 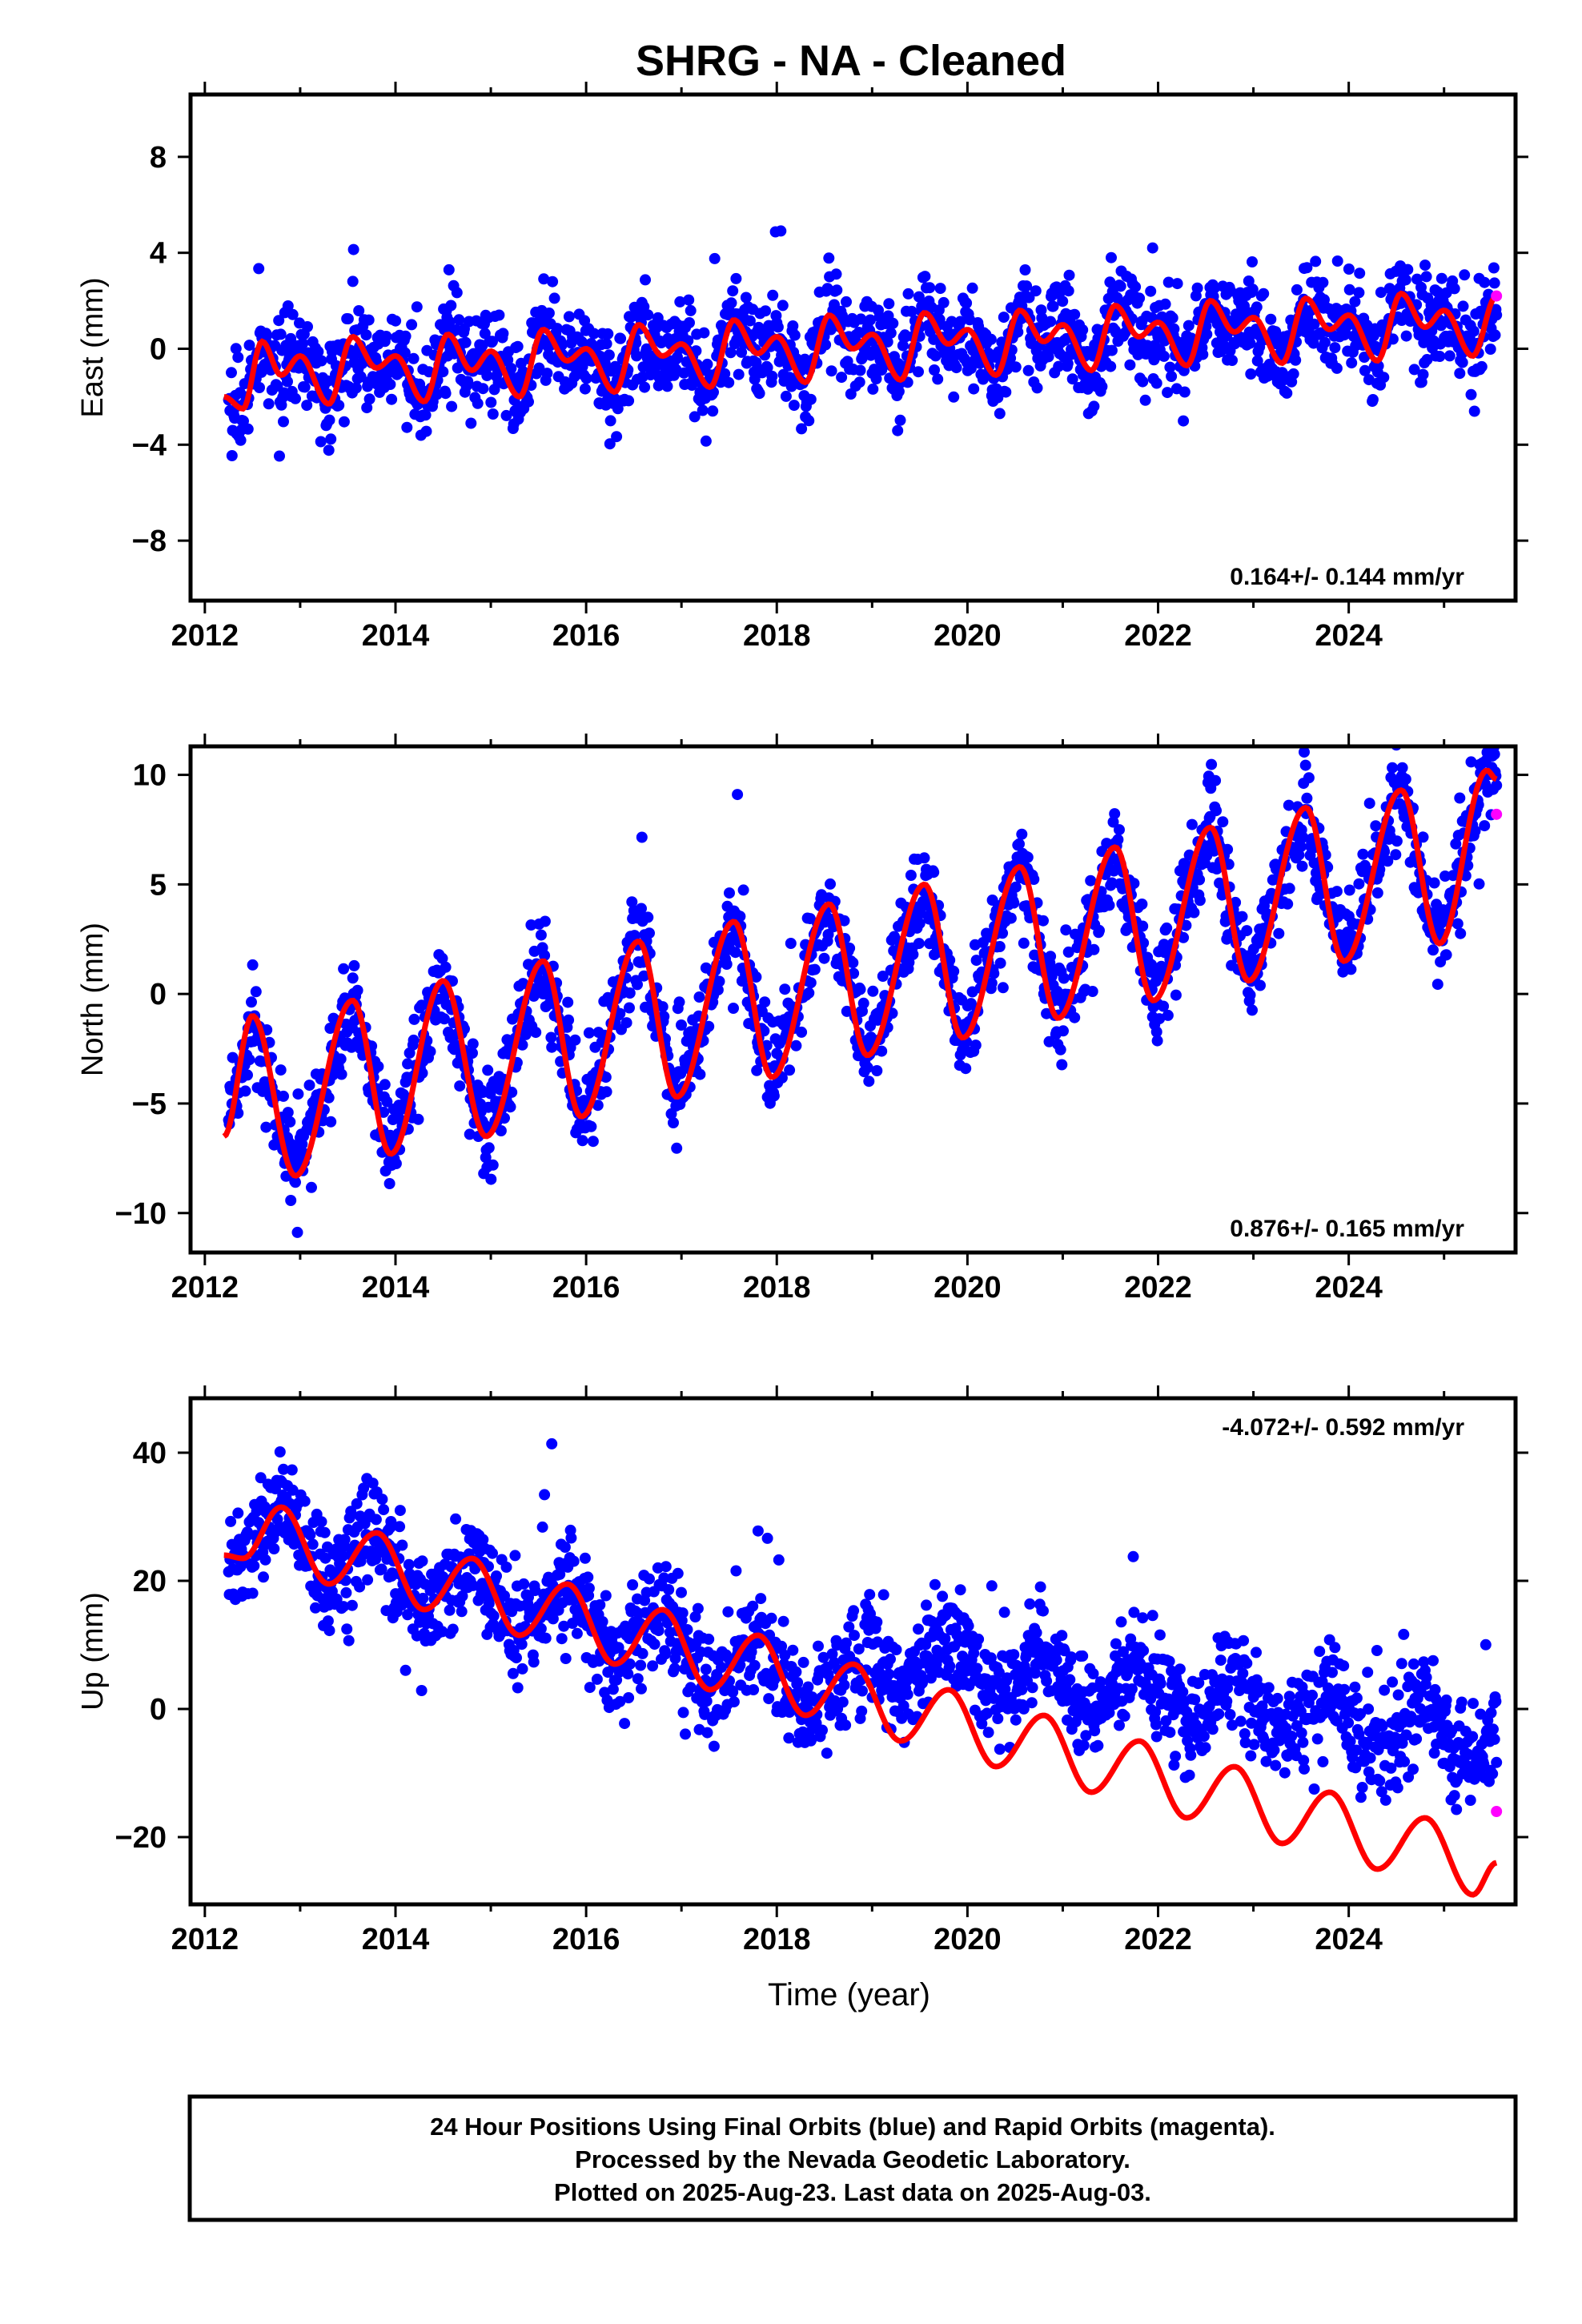 What do you see at coordinates (150, 776) in the screenshot?
I see `y-tick-label: 10` at bounding box center [150, 776].